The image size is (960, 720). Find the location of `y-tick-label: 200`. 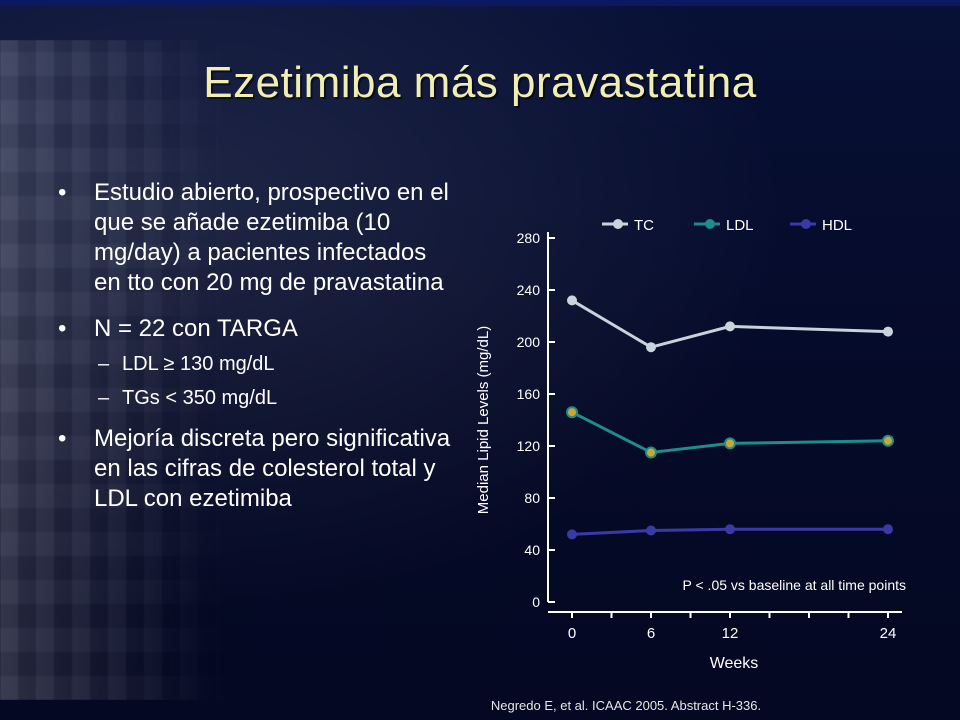

y-tick-label: 200 is located at coordinates (529, 342).